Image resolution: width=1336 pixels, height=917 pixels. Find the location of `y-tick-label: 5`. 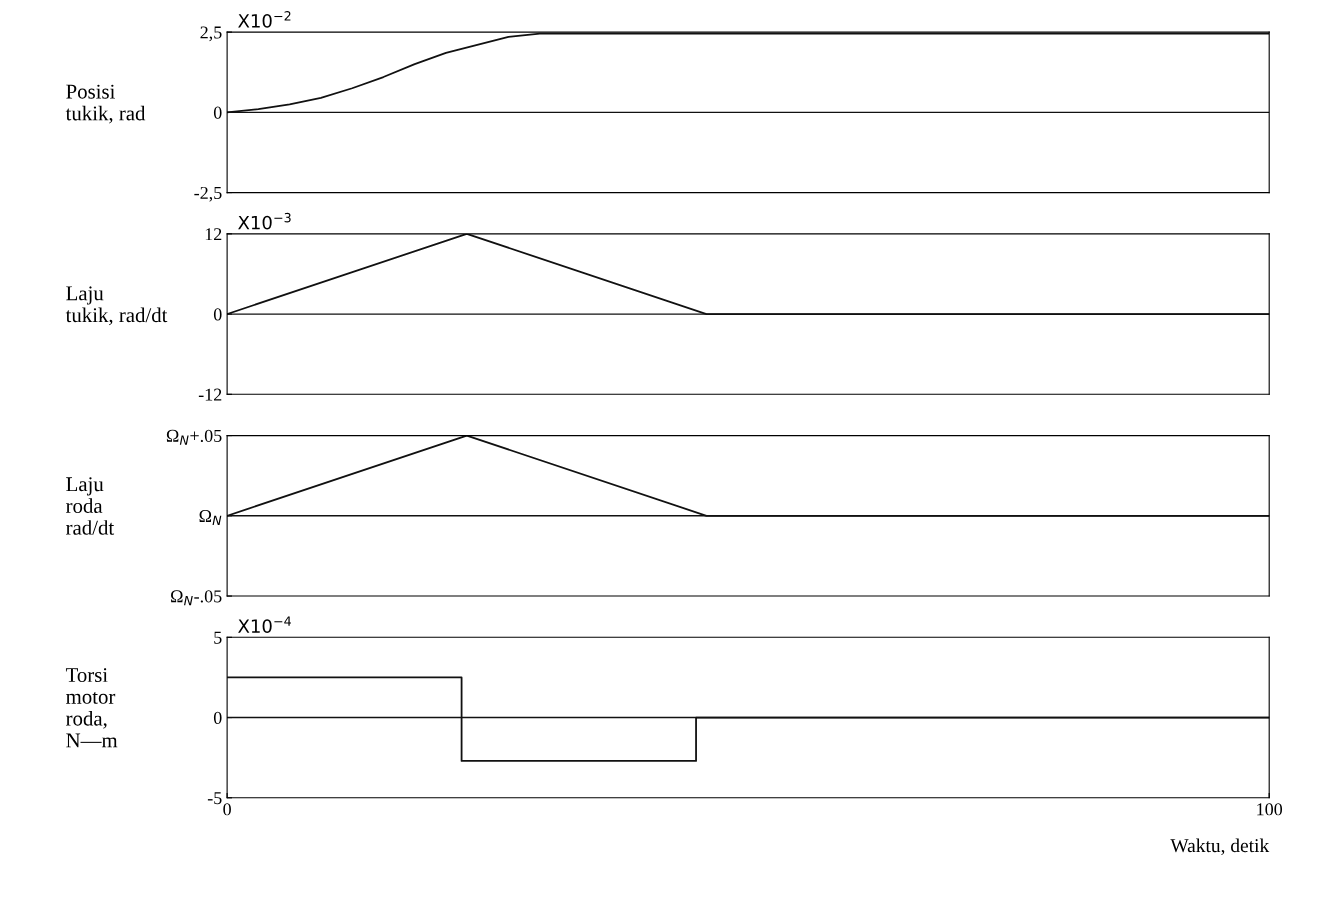

y-tick-label: 5 is located at coordinates (218, 637).